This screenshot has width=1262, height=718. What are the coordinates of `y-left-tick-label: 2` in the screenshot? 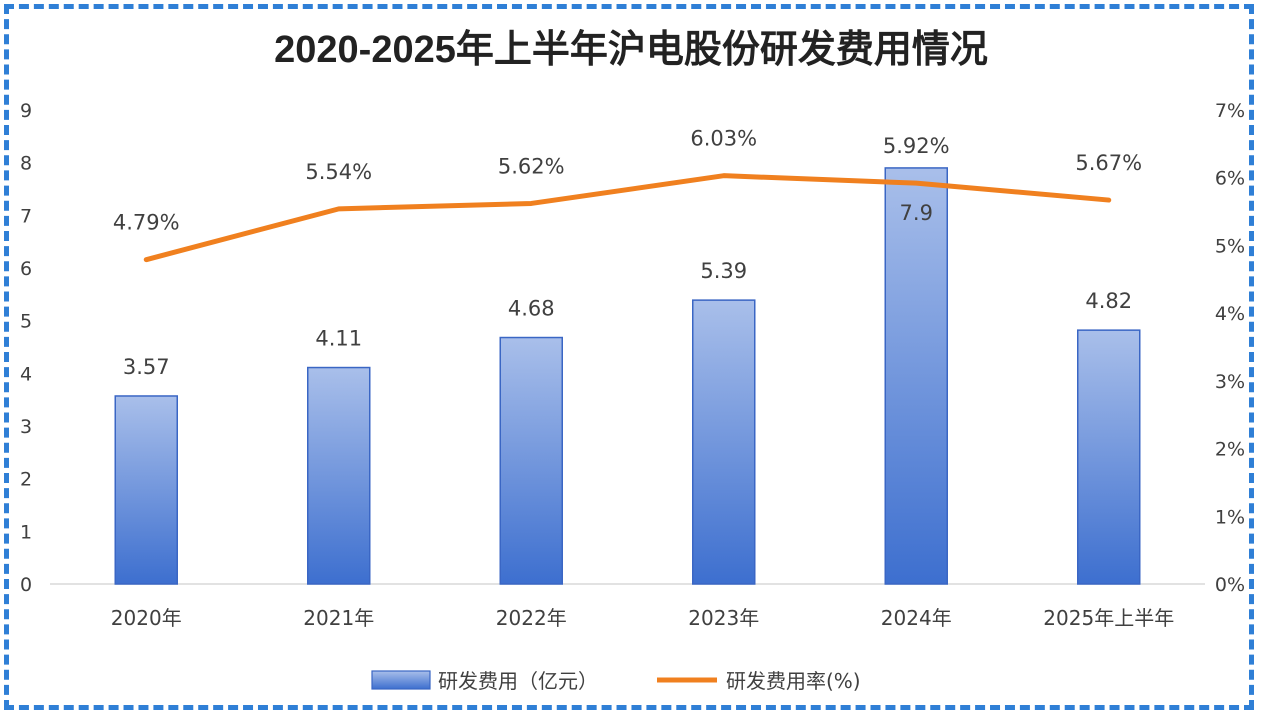 It's located at (26, 480).